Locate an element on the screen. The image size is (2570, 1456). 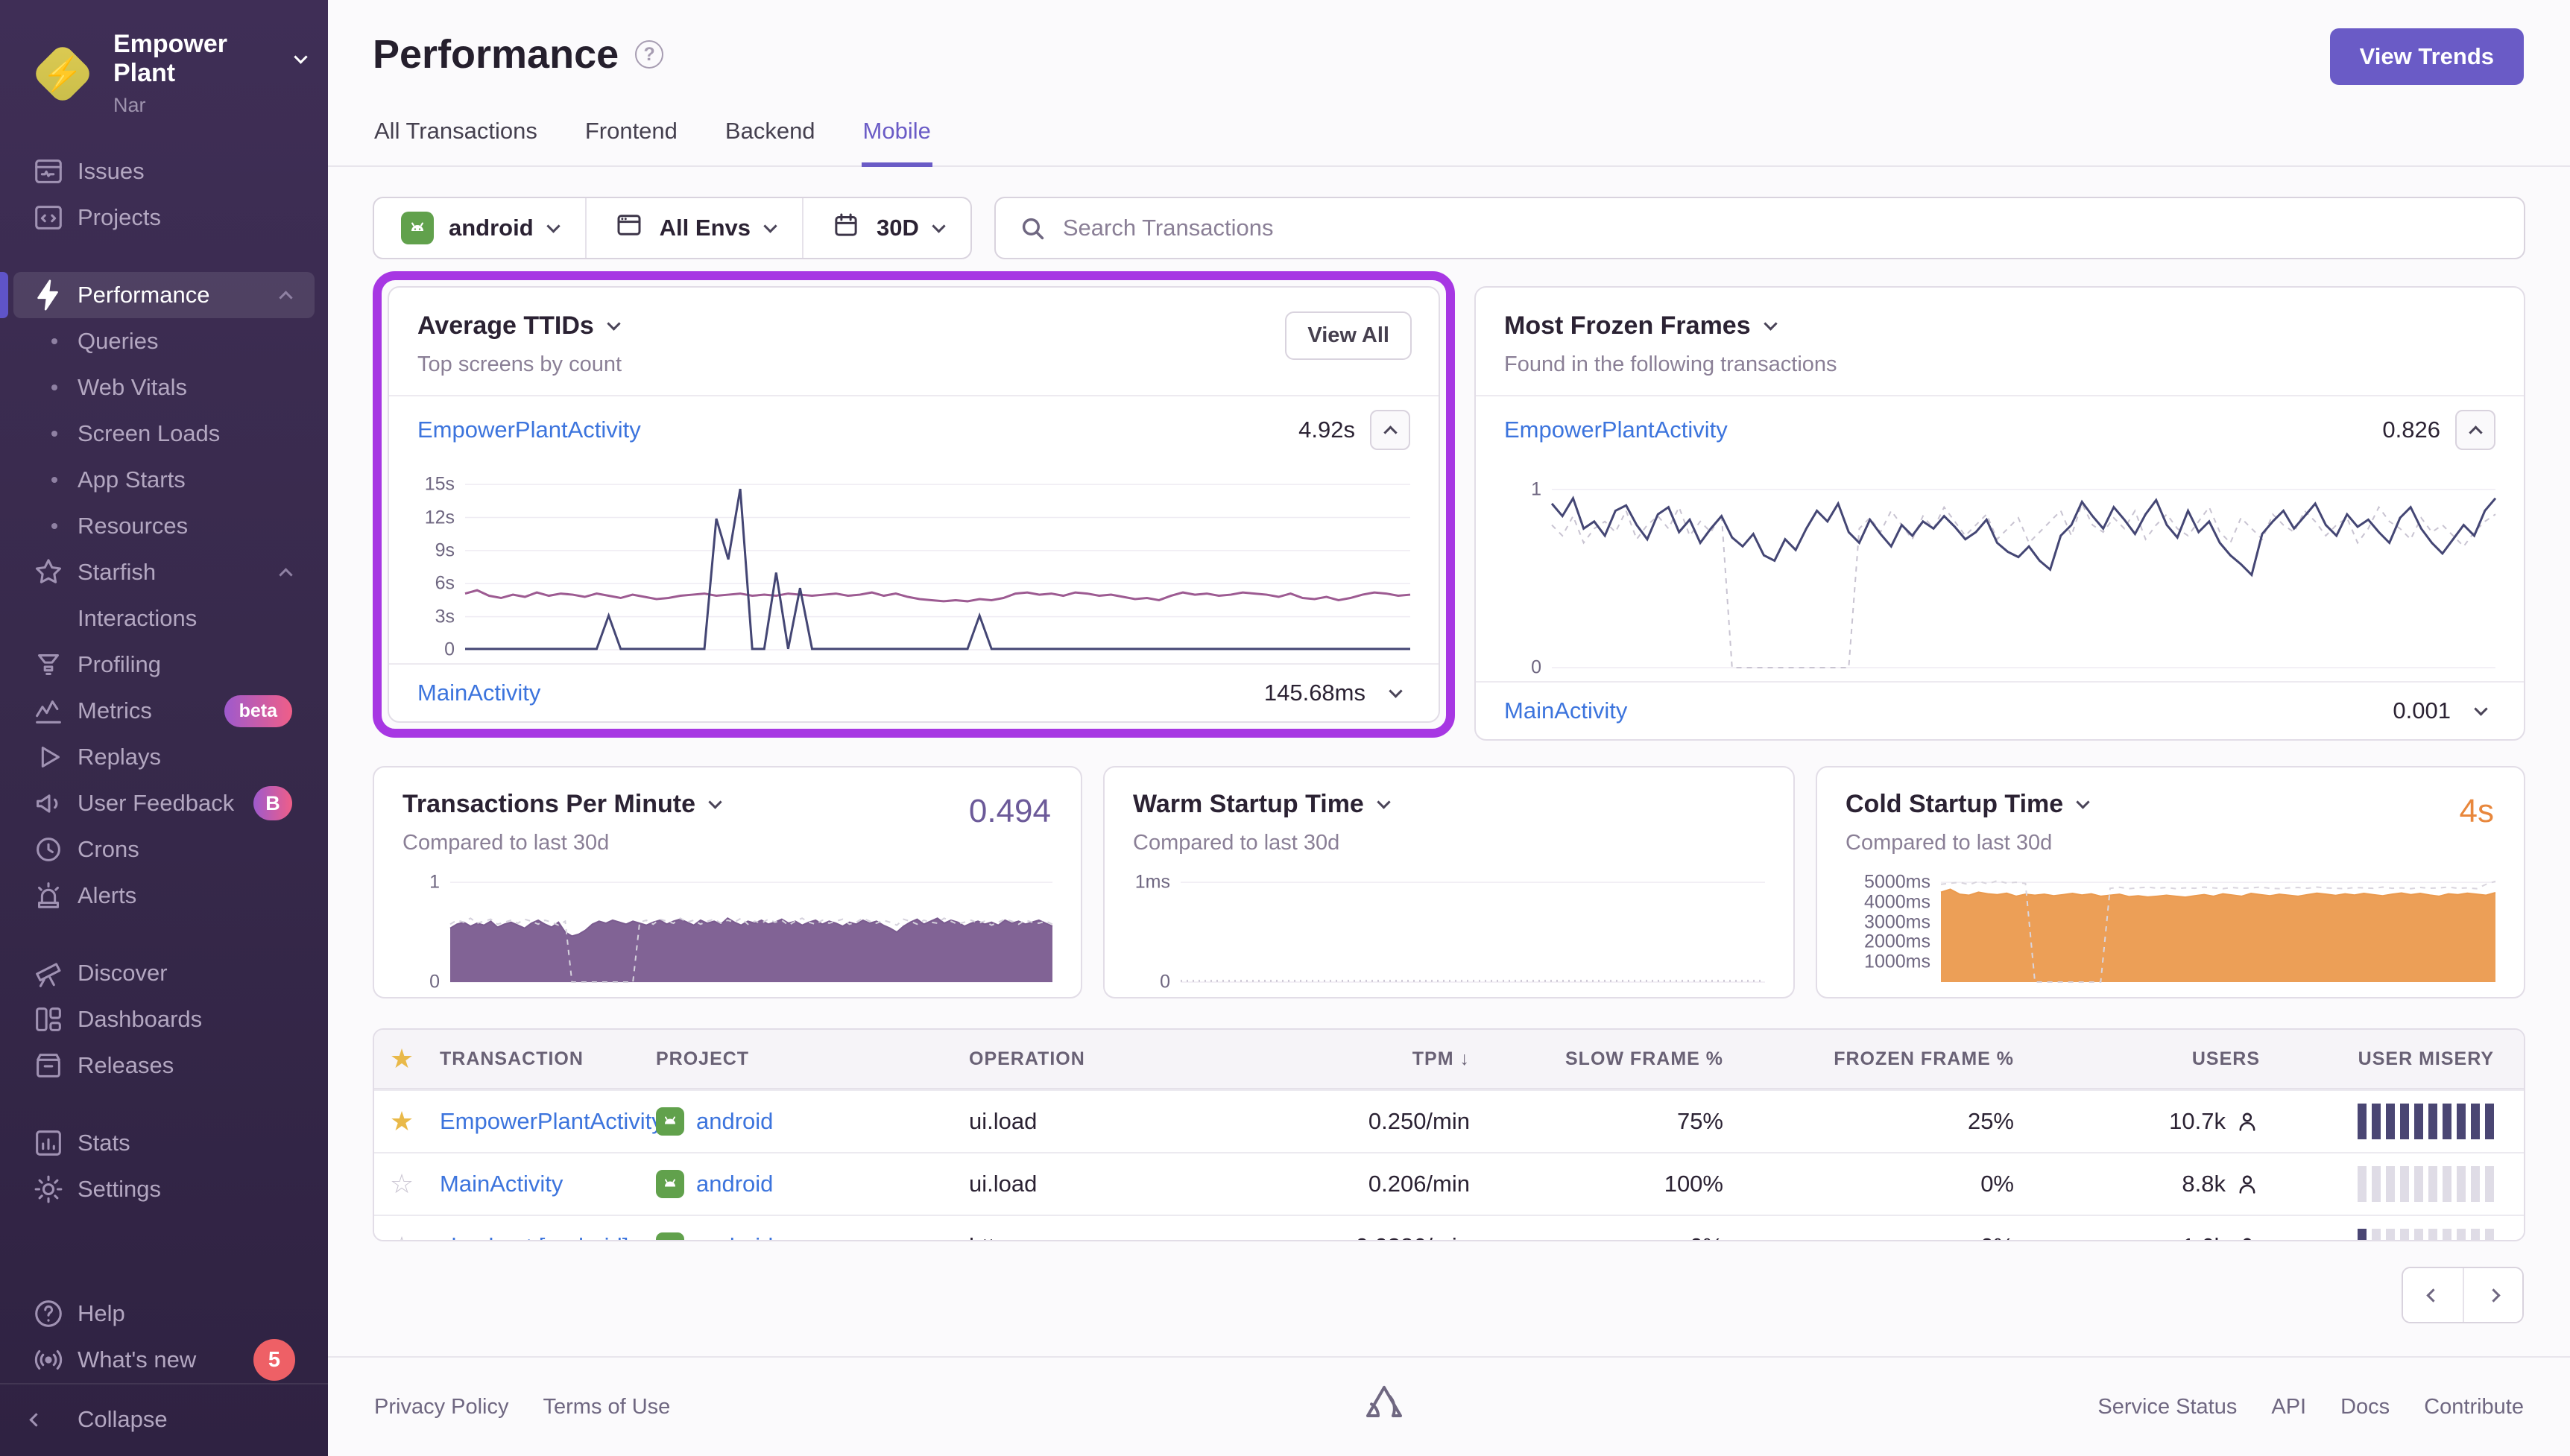
tab-backend: Backend is located at coordinates (769, 131).